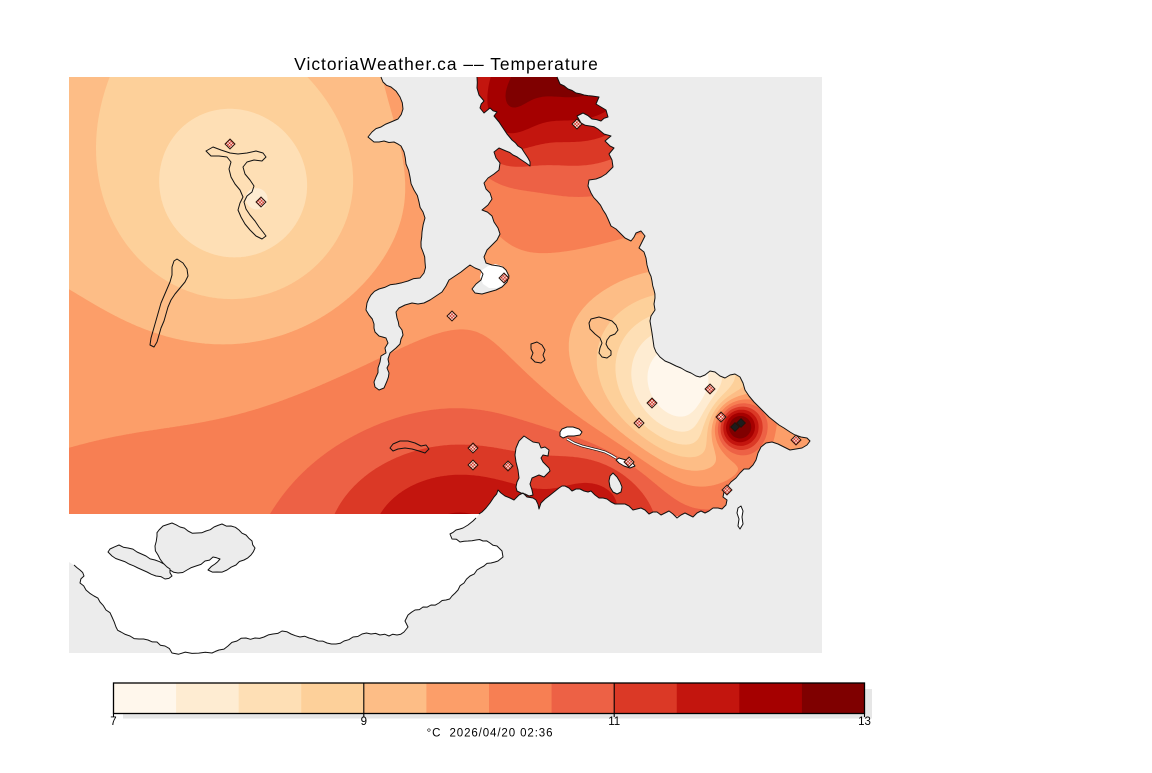 The image size is (1152, 773). I want to click on svg-text: 11, so click(614, 722).